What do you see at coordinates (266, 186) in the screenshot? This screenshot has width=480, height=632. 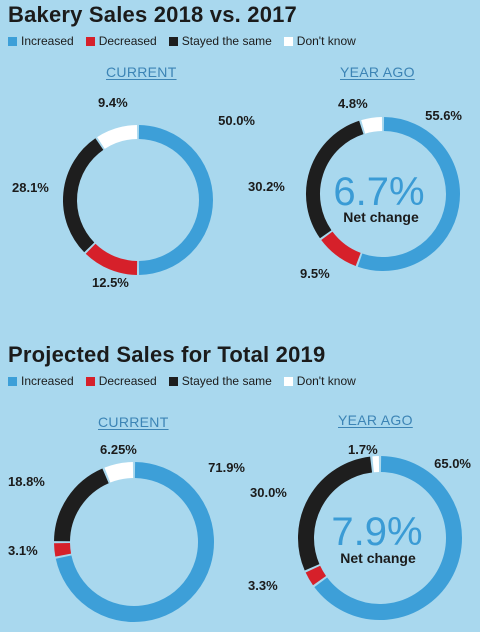 I see `slice-label-same: 30.2%` at bounding box center [266, 186].